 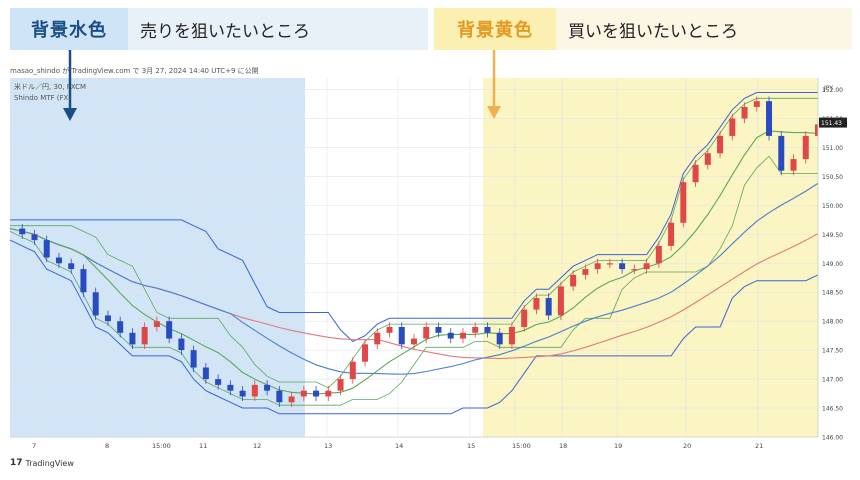 I want to click on time-tick-label: 20, so click(x=687, y=446).